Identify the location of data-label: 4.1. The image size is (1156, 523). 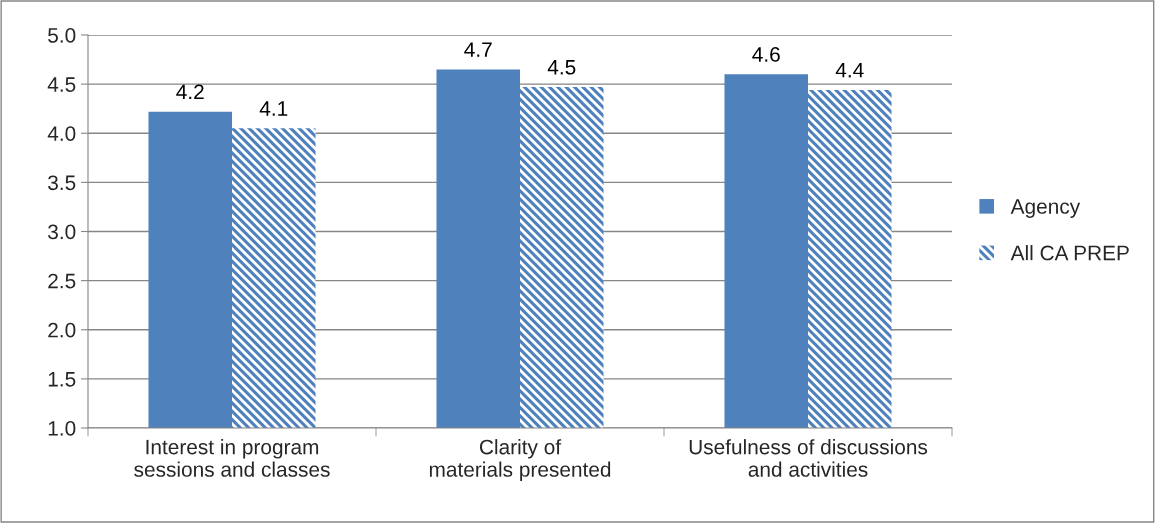
(273, 108).